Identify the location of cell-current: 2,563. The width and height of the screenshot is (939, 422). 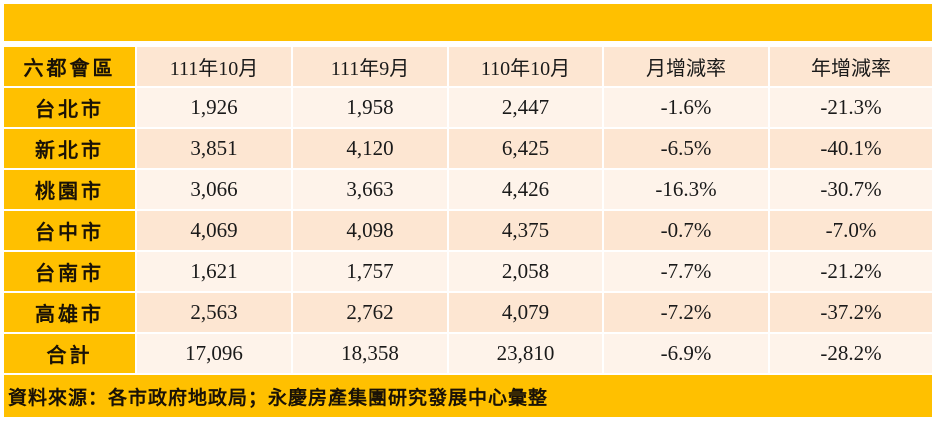
(214, 312).